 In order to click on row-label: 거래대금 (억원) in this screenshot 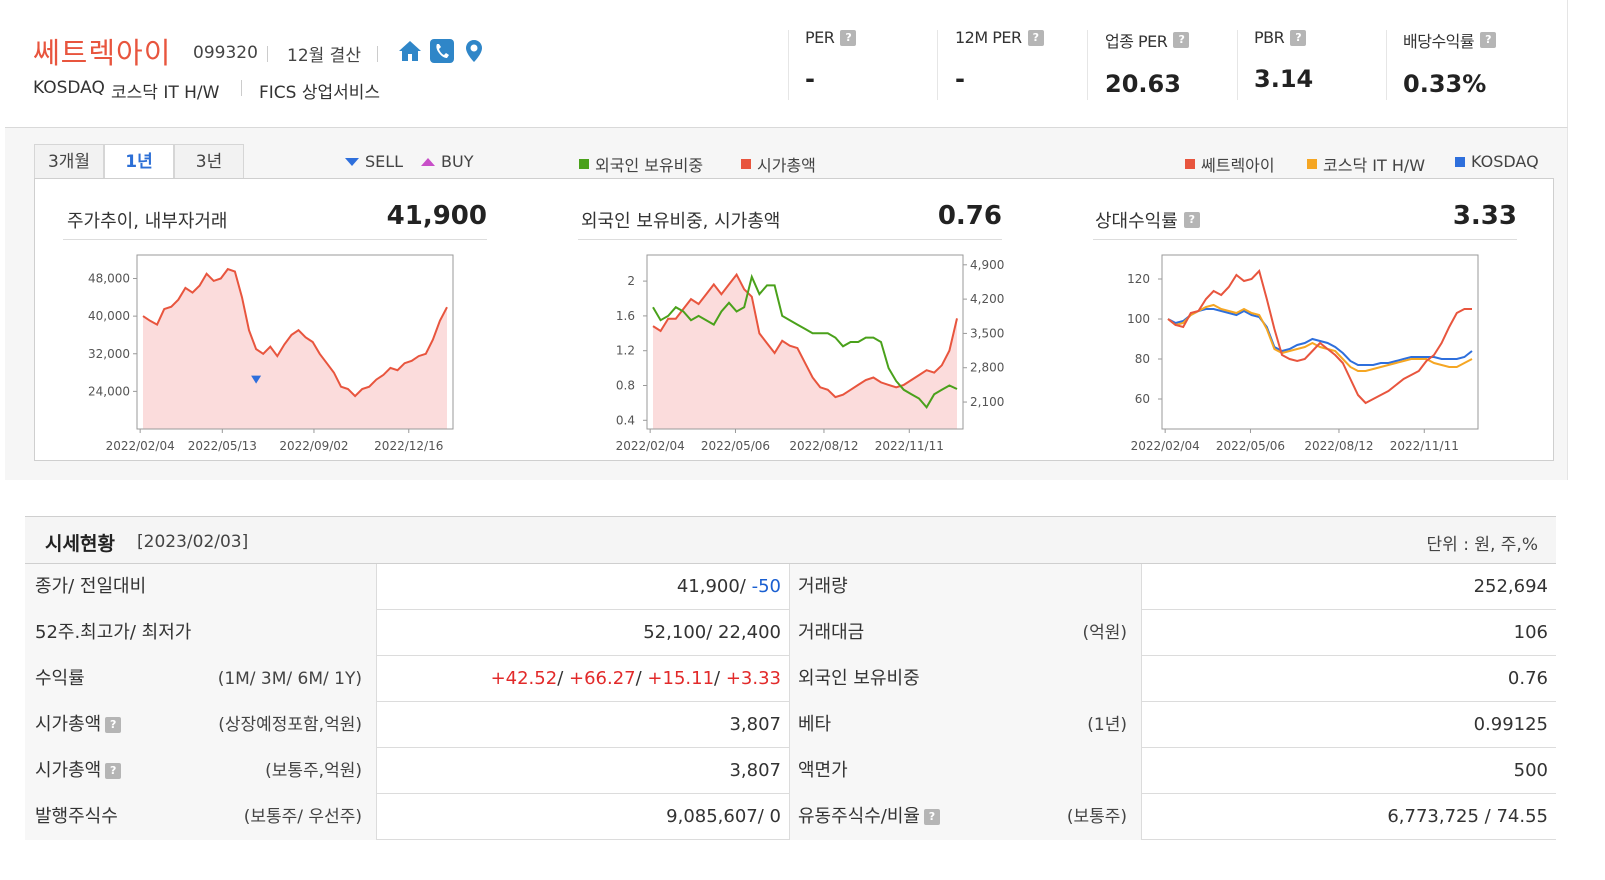, I will do `click(966, 633)`.